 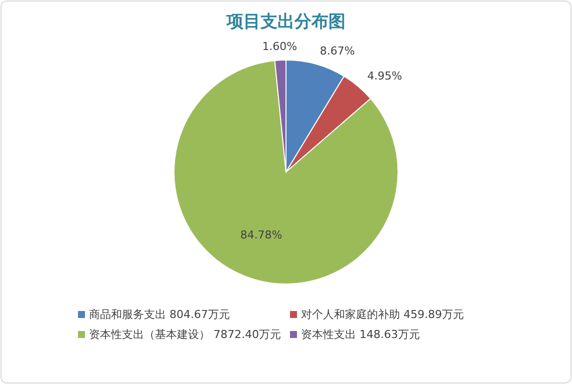 What do you see at coordinates (286, 22) in the screenshot?
I see `chart-title: 项目支出分布图` at bounding box center [286, 22].